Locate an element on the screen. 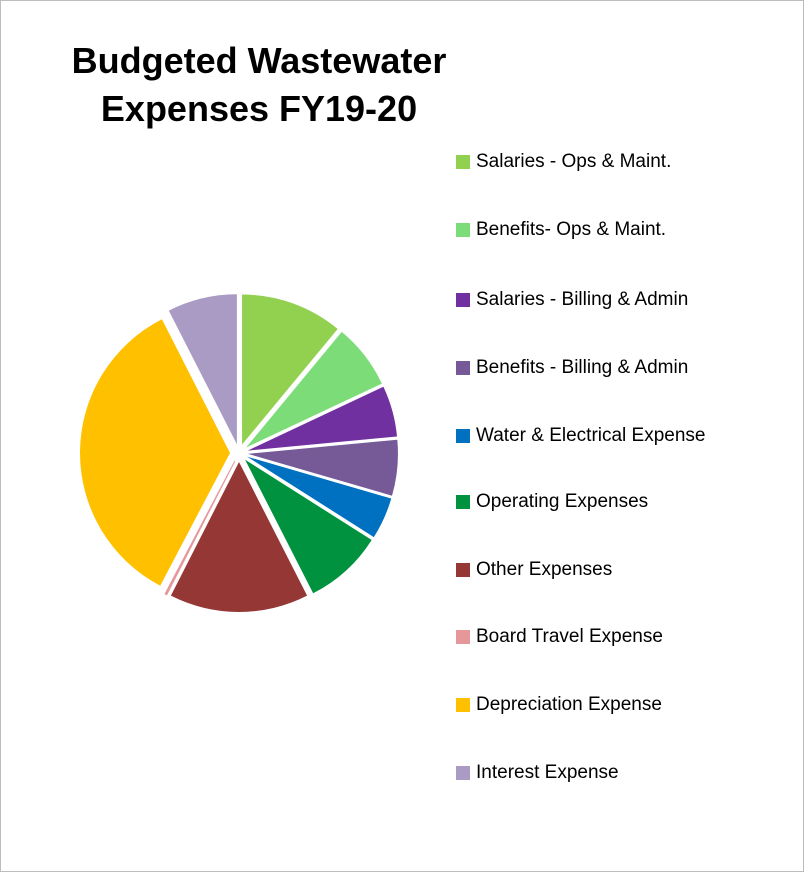 The width and height of the screenshot is (804, 872). legend-item: Board Travel Expense is located at coordinates (591, 636).